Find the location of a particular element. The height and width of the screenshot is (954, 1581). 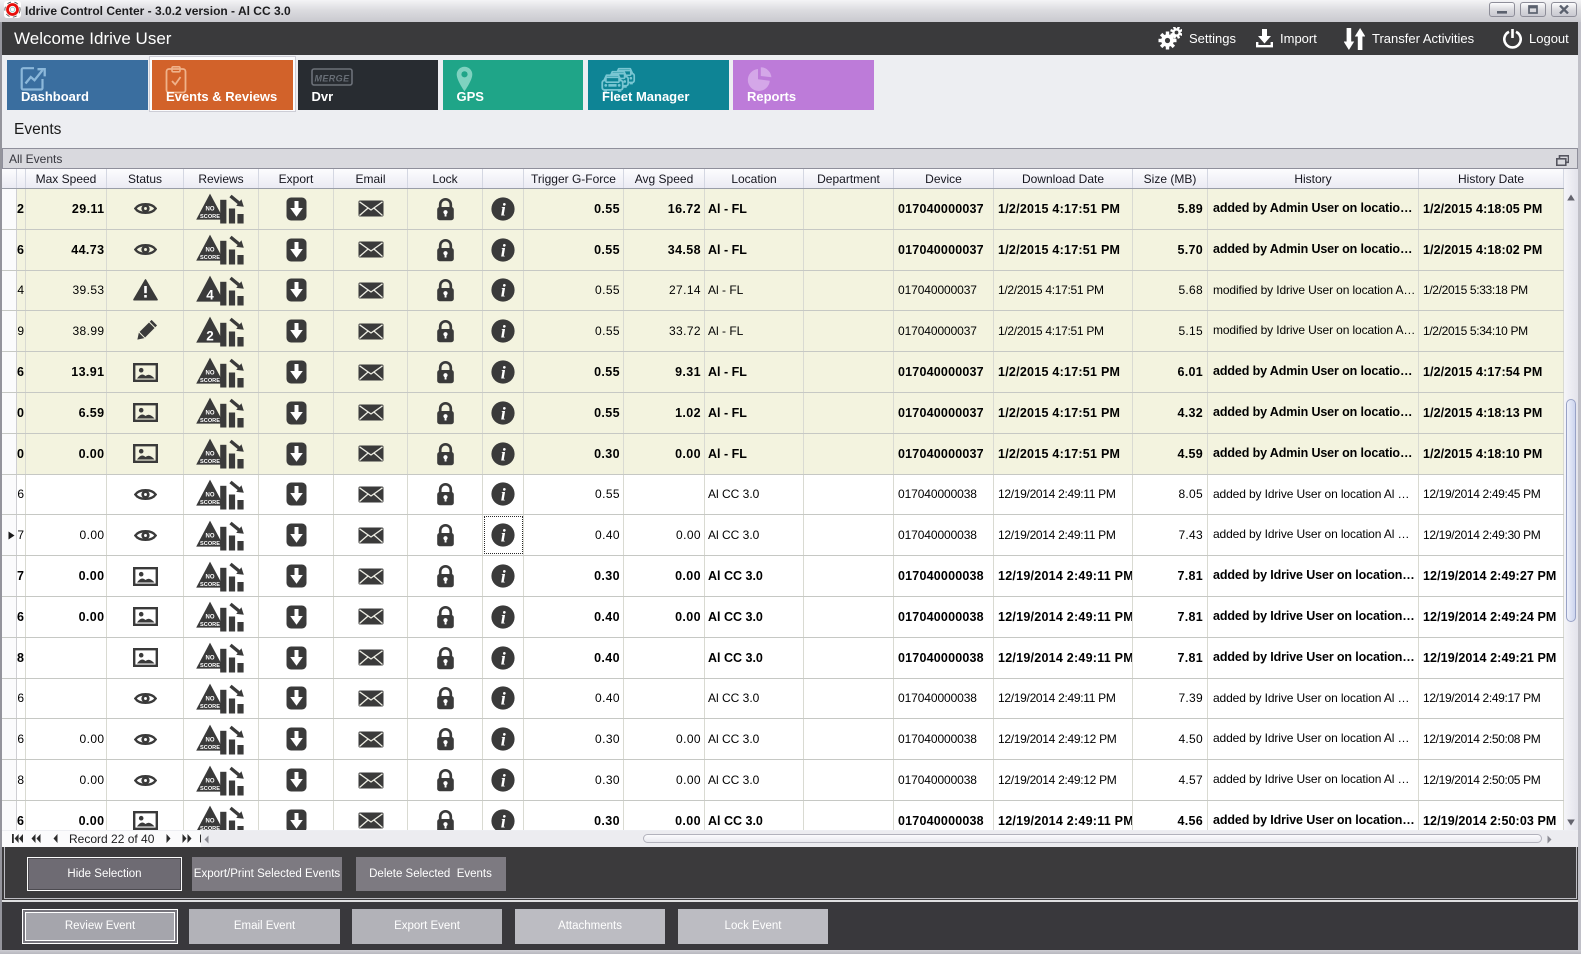

svg-text: 2 is located at coordinates (210, 335).